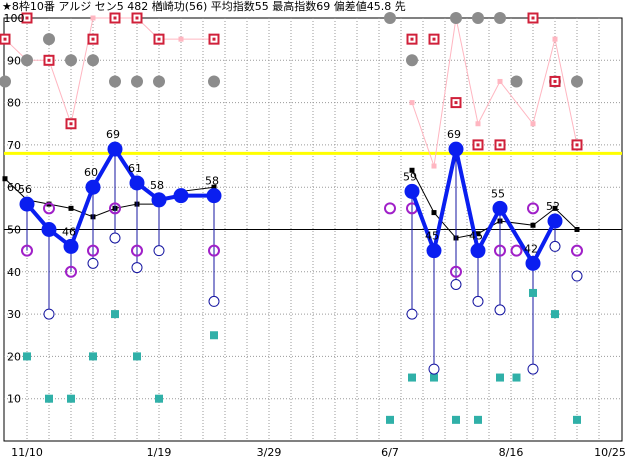 This screenshot has height=460, width=632. Describe the element at coordinates (27, 452) in the screenshot. I see `x-tick-label: 11/10` at that location.